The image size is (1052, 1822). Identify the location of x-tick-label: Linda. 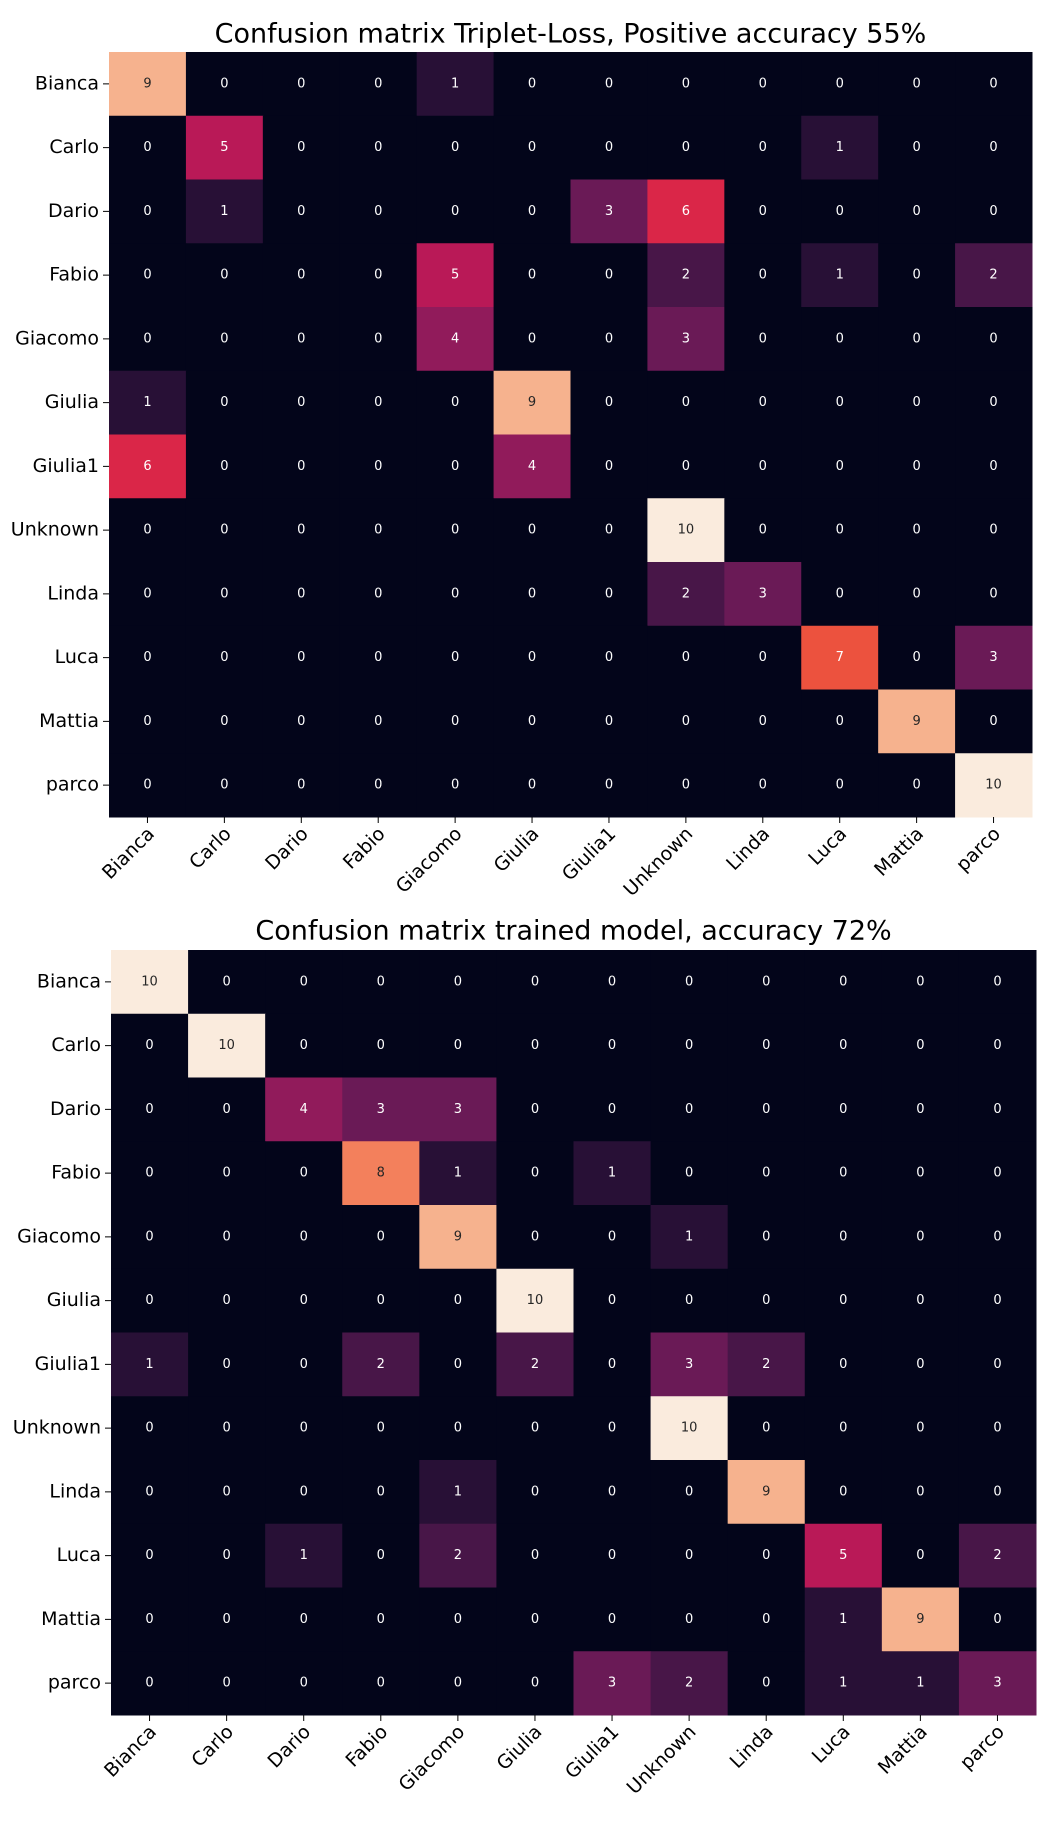
(752, 1747).